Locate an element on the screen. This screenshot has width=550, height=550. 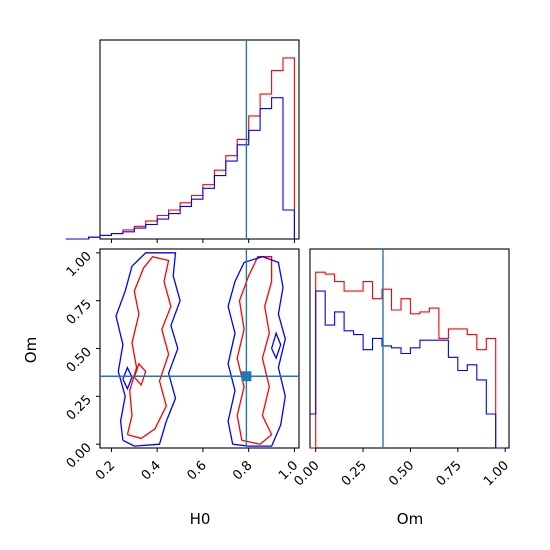
y-axis-label-Om: Om is located at coordinates (31, 350).